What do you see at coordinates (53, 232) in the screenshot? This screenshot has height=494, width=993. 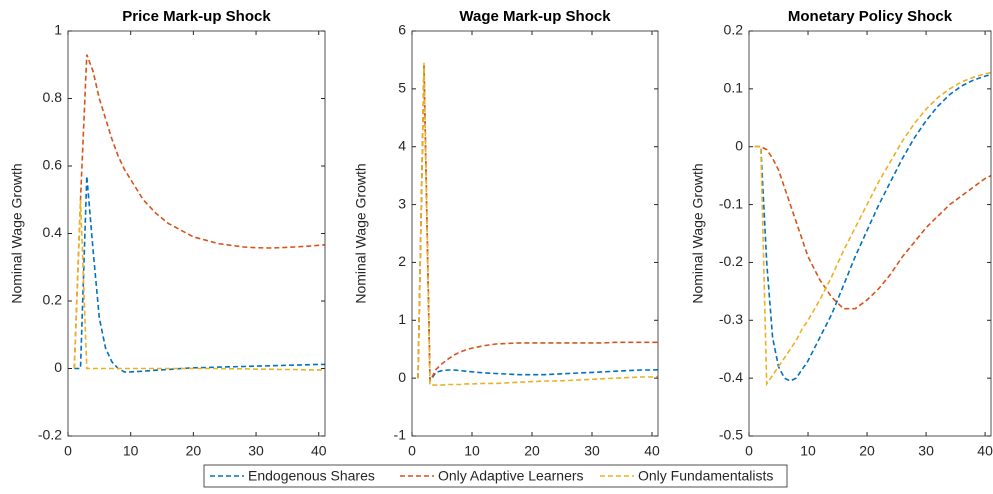 I see `y-tick-label: 0.4` at bounding box center [53, 232].